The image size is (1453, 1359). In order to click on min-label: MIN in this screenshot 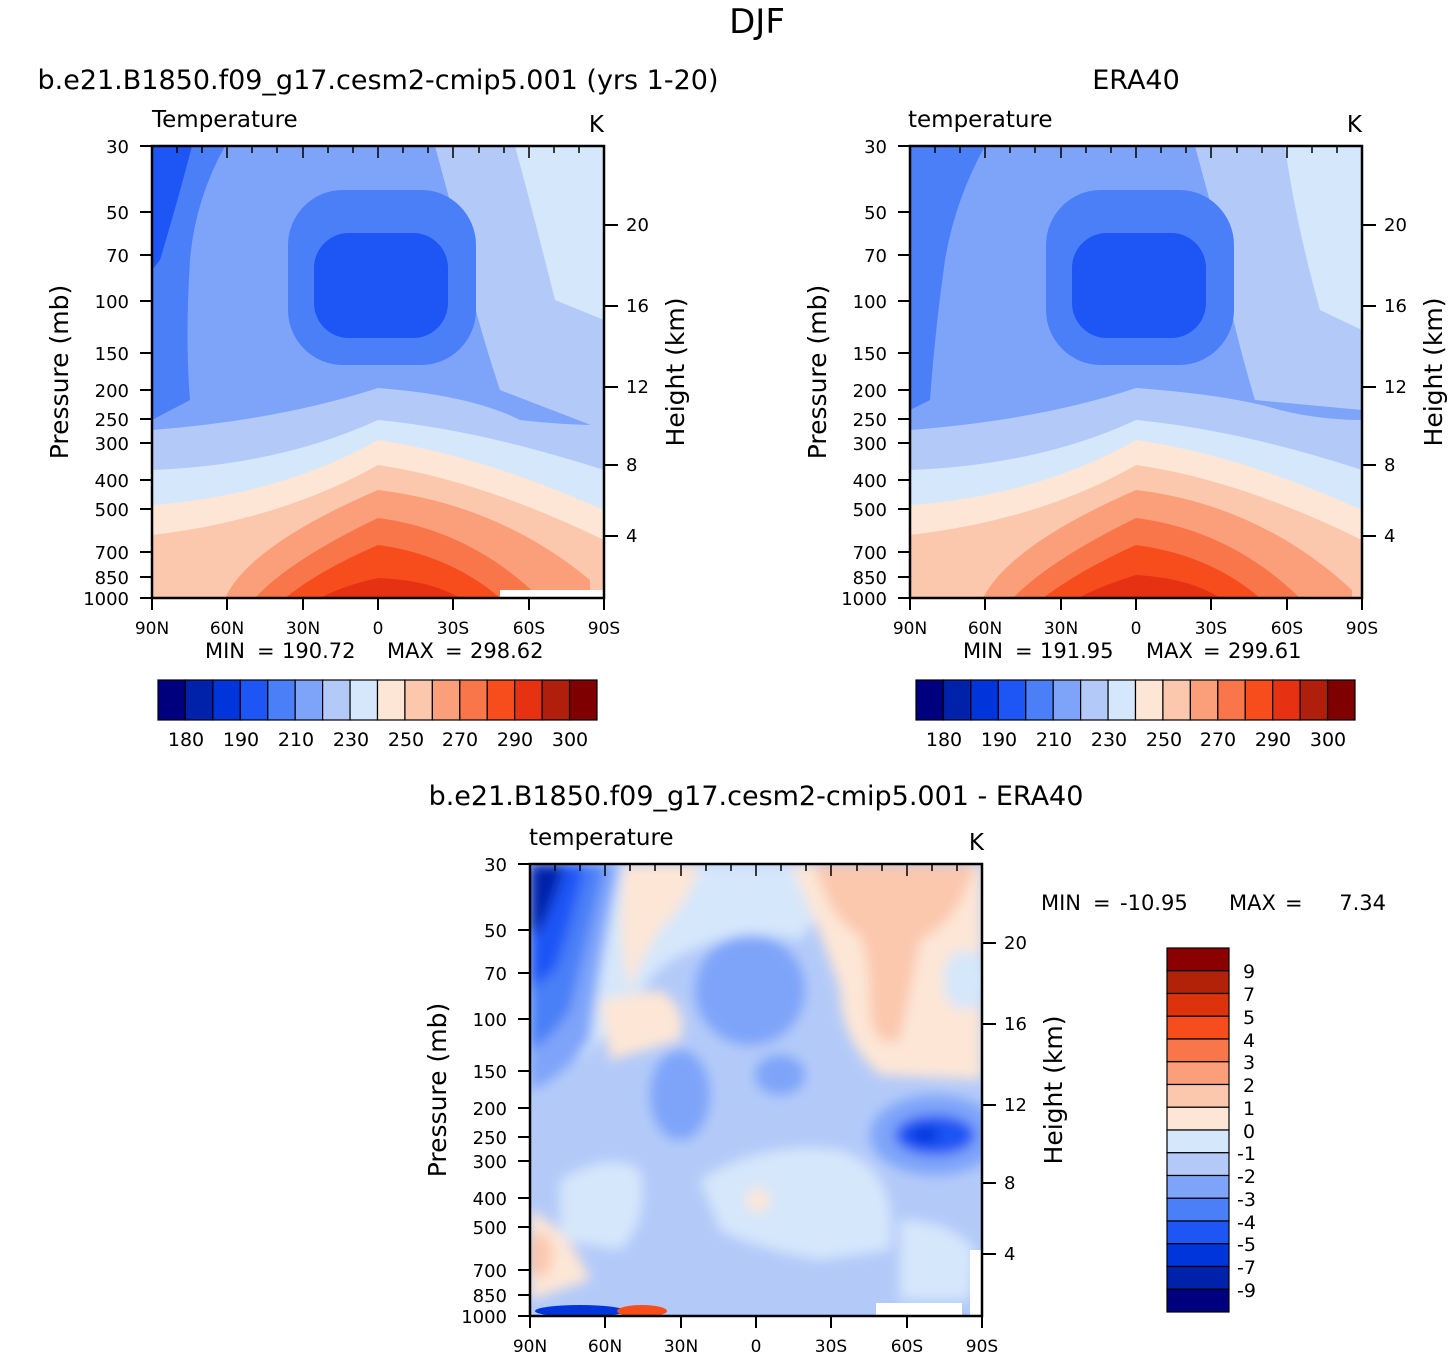, I will do `click(1061, 903)`.